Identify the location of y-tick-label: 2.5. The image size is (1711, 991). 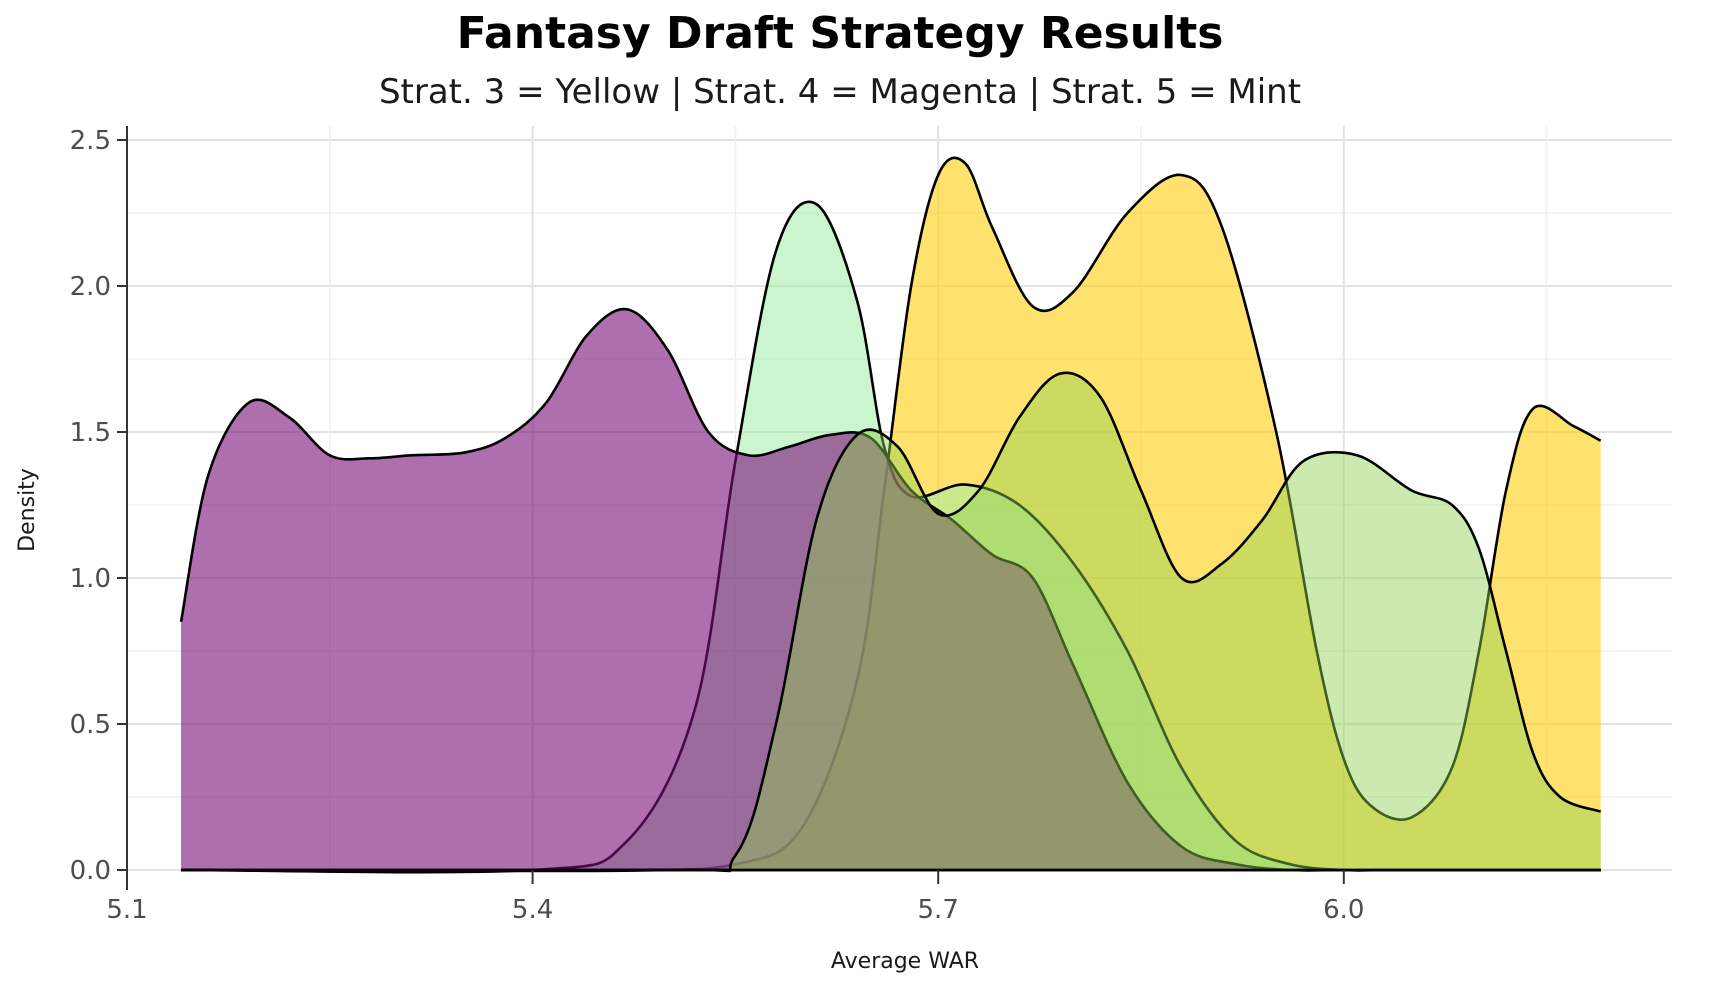
(90, 141).